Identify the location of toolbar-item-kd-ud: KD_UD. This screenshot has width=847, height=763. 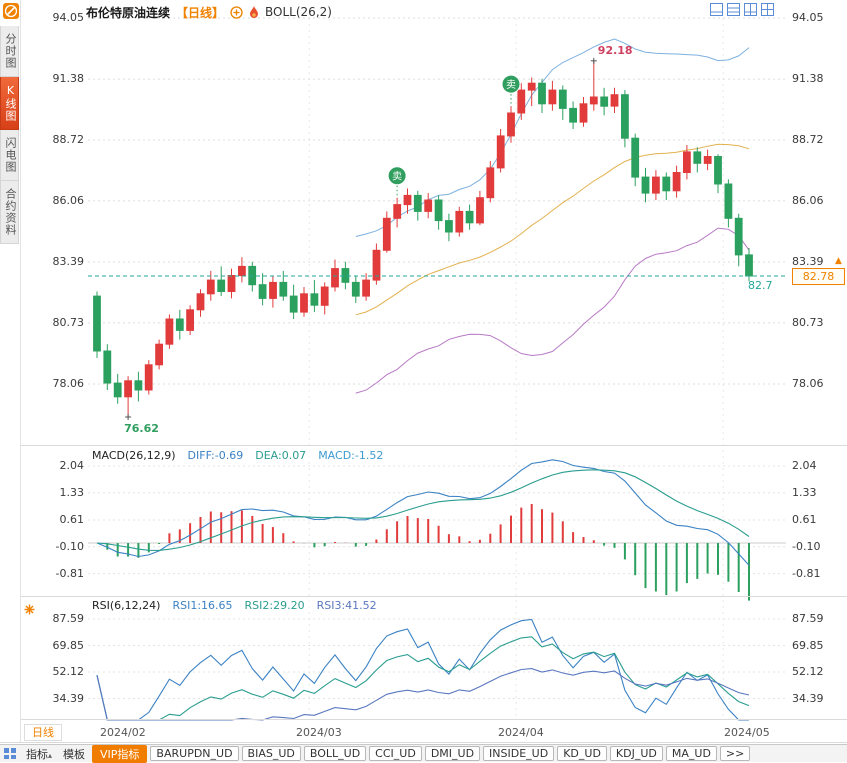
(582, 753).